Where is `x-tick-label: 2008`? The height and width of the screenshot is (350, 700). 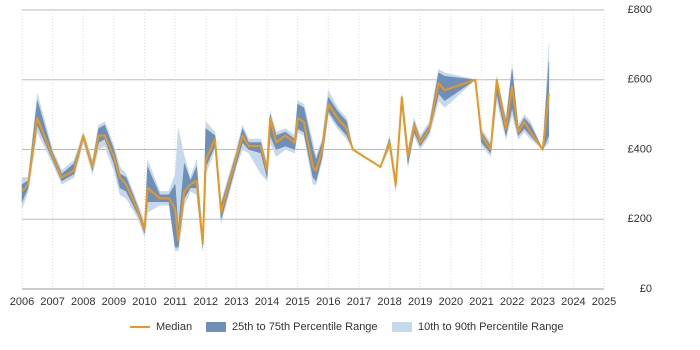 x-tick-label: 2008 is located at coordinates (83, 302).